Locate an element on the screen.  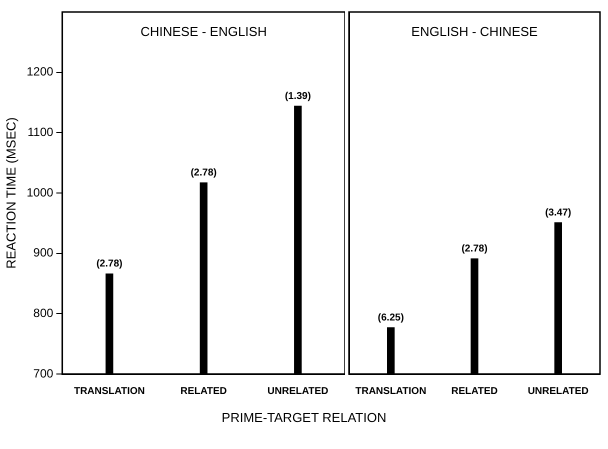
y-tick-label: 1100 is located at coordinates (40, 131).